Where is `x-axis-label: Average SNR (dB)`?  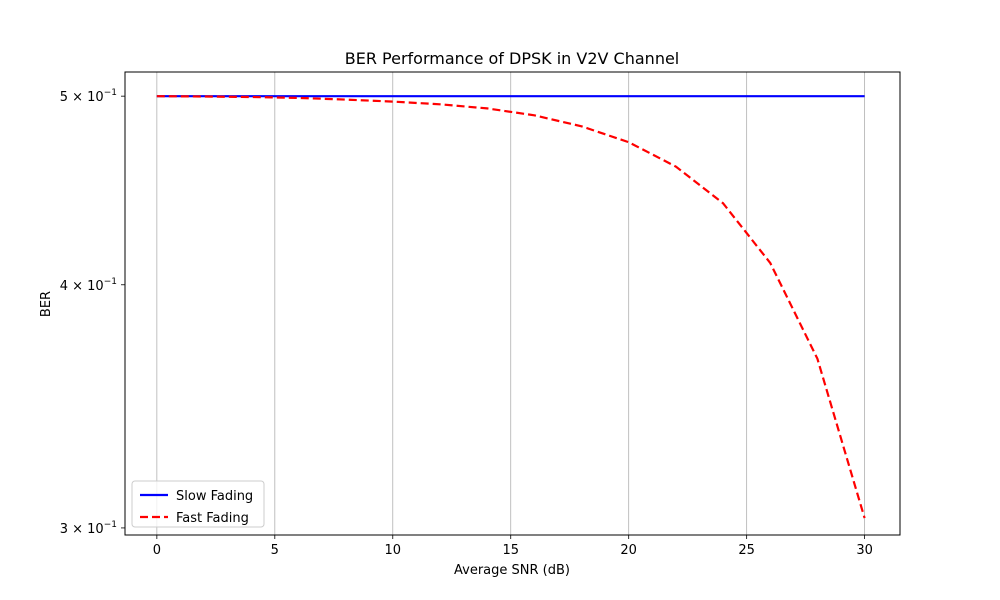 x-axis-label: Average SNR (dB) is located at coordinates (512, 570).